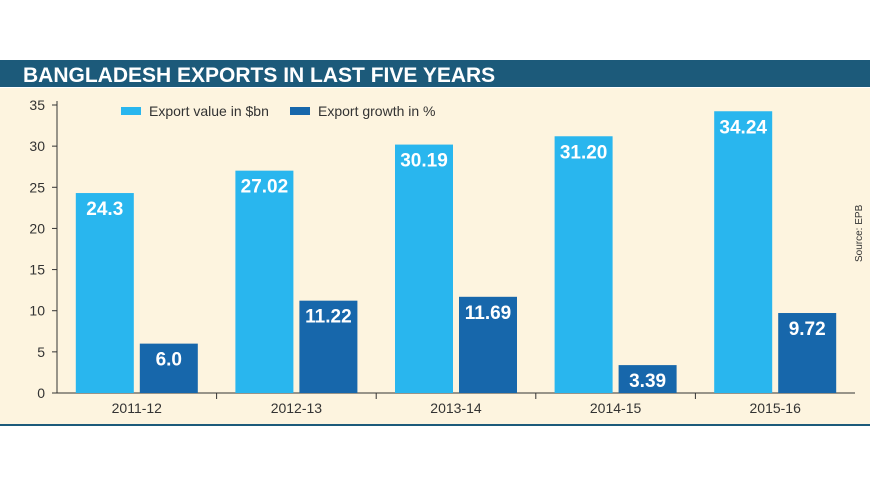 The image size is (870, 493). What do you see at coordinates (41, 352) in the screenshot?
I see `y-tick-label: 5` at bounding box center [41, 352].